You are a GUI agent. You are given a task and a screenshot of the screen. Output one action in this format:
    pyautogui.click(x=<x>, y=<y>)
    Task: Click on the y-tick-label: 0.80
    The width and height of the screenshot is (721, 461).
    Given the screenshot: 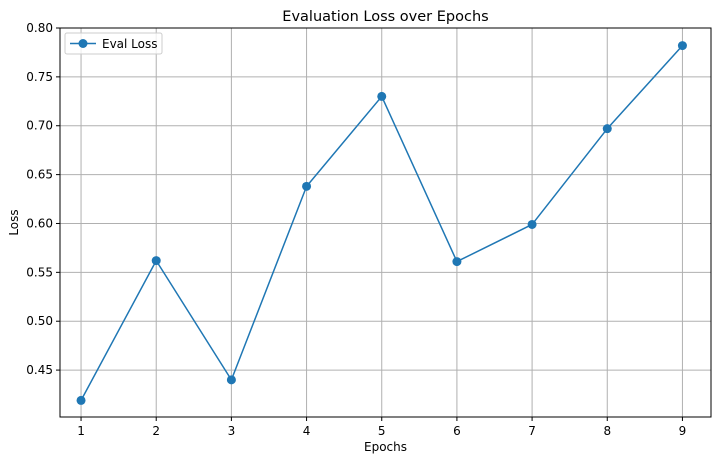 What is the action you would take?
    pyautogui.click(x=39, y=28)
    